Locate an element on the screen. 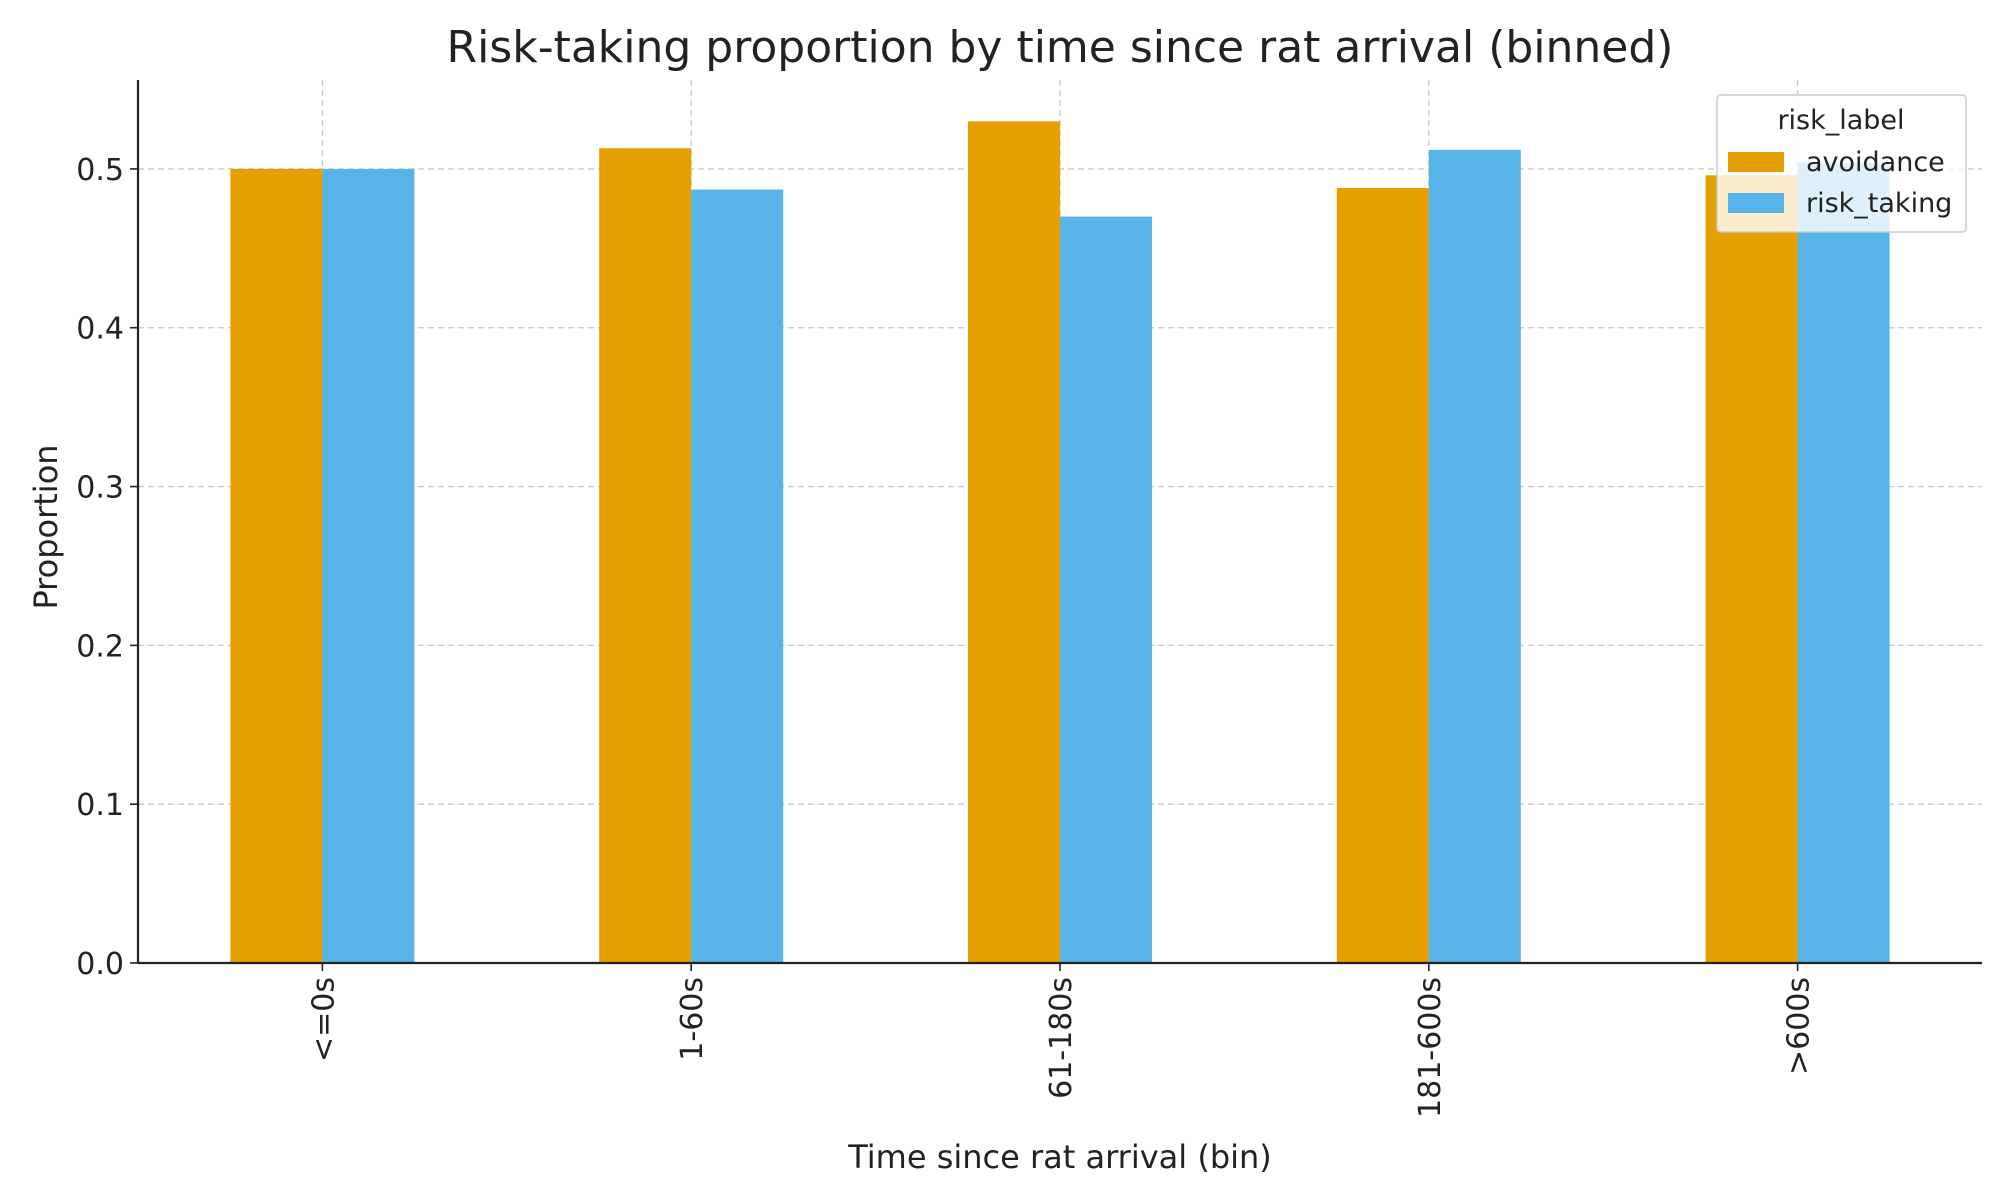 This screenshot has width=2000, height=1204. legend-swatch-avoidance is located at coordinates (1756, 162).